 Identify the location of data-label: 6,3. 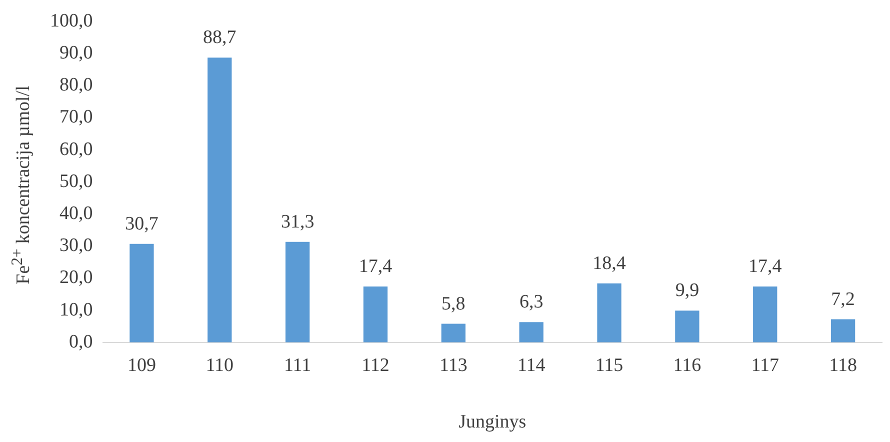
(531, 302).